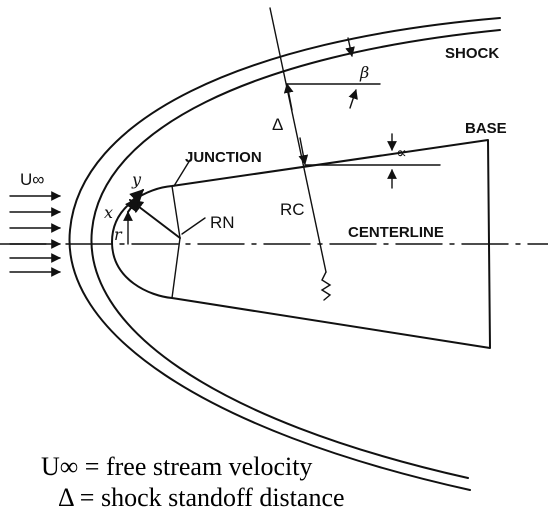 Image resolution: width=548 pixels, height=521 pixels. I want to click on caption-standoff: Δ = shock standoff distance, so click(201, 497).